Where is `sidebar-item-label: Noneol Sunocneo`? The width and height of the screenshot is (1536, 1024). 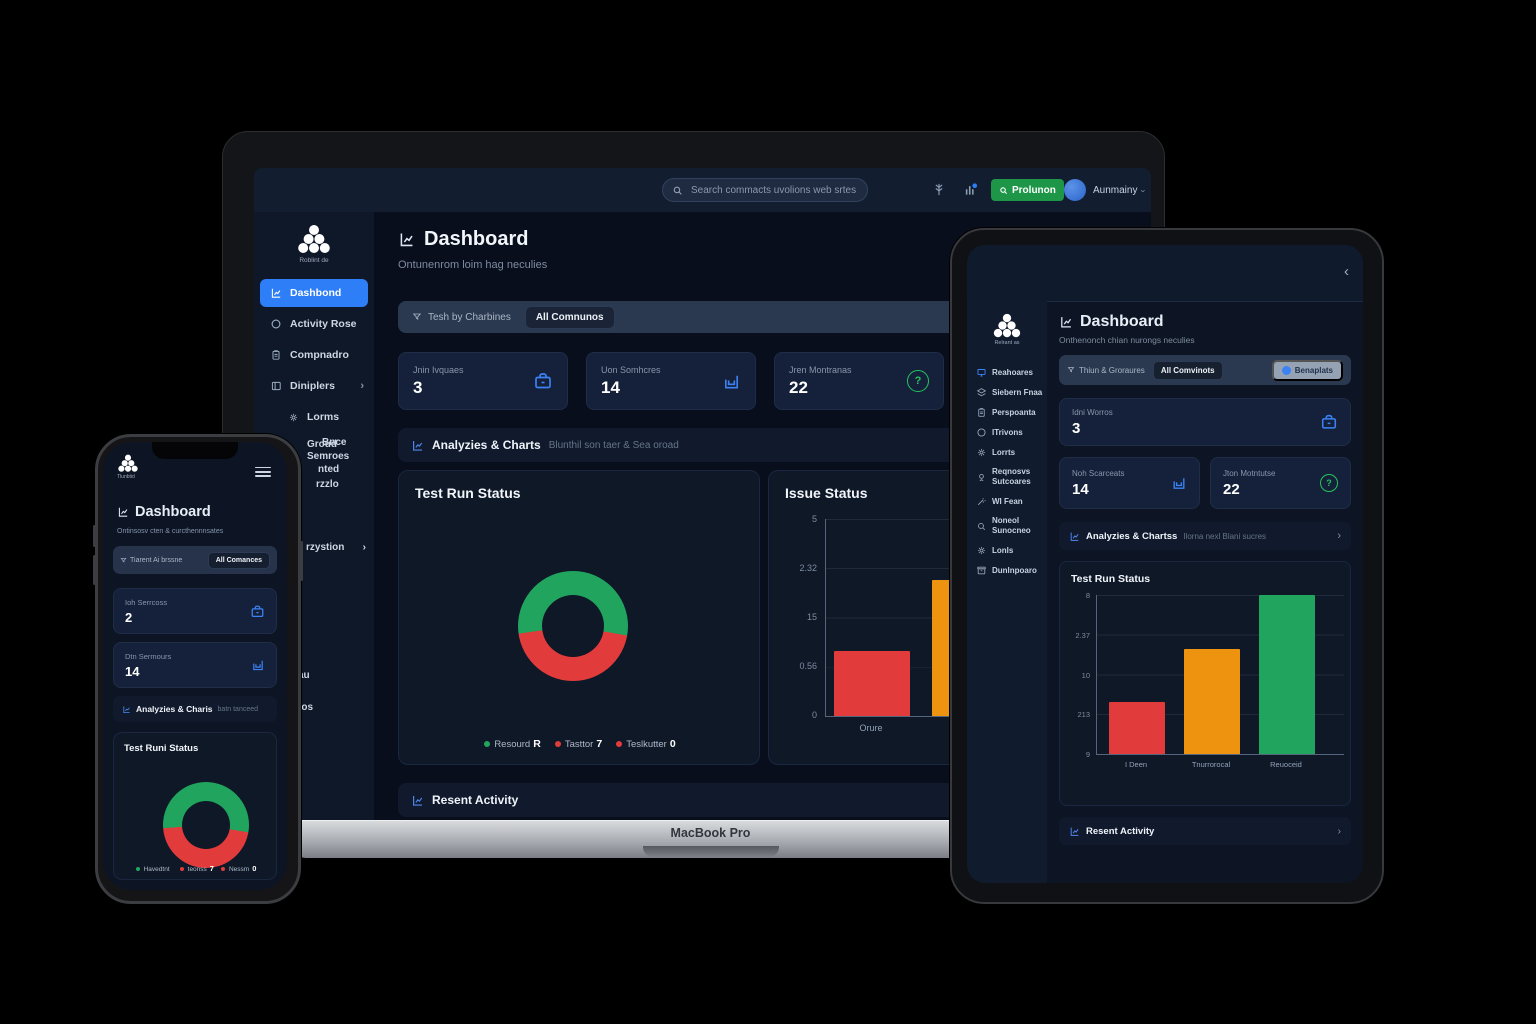
sidebar-item-label: Noneol Sunocneo is located at coordinates (1011, 525).